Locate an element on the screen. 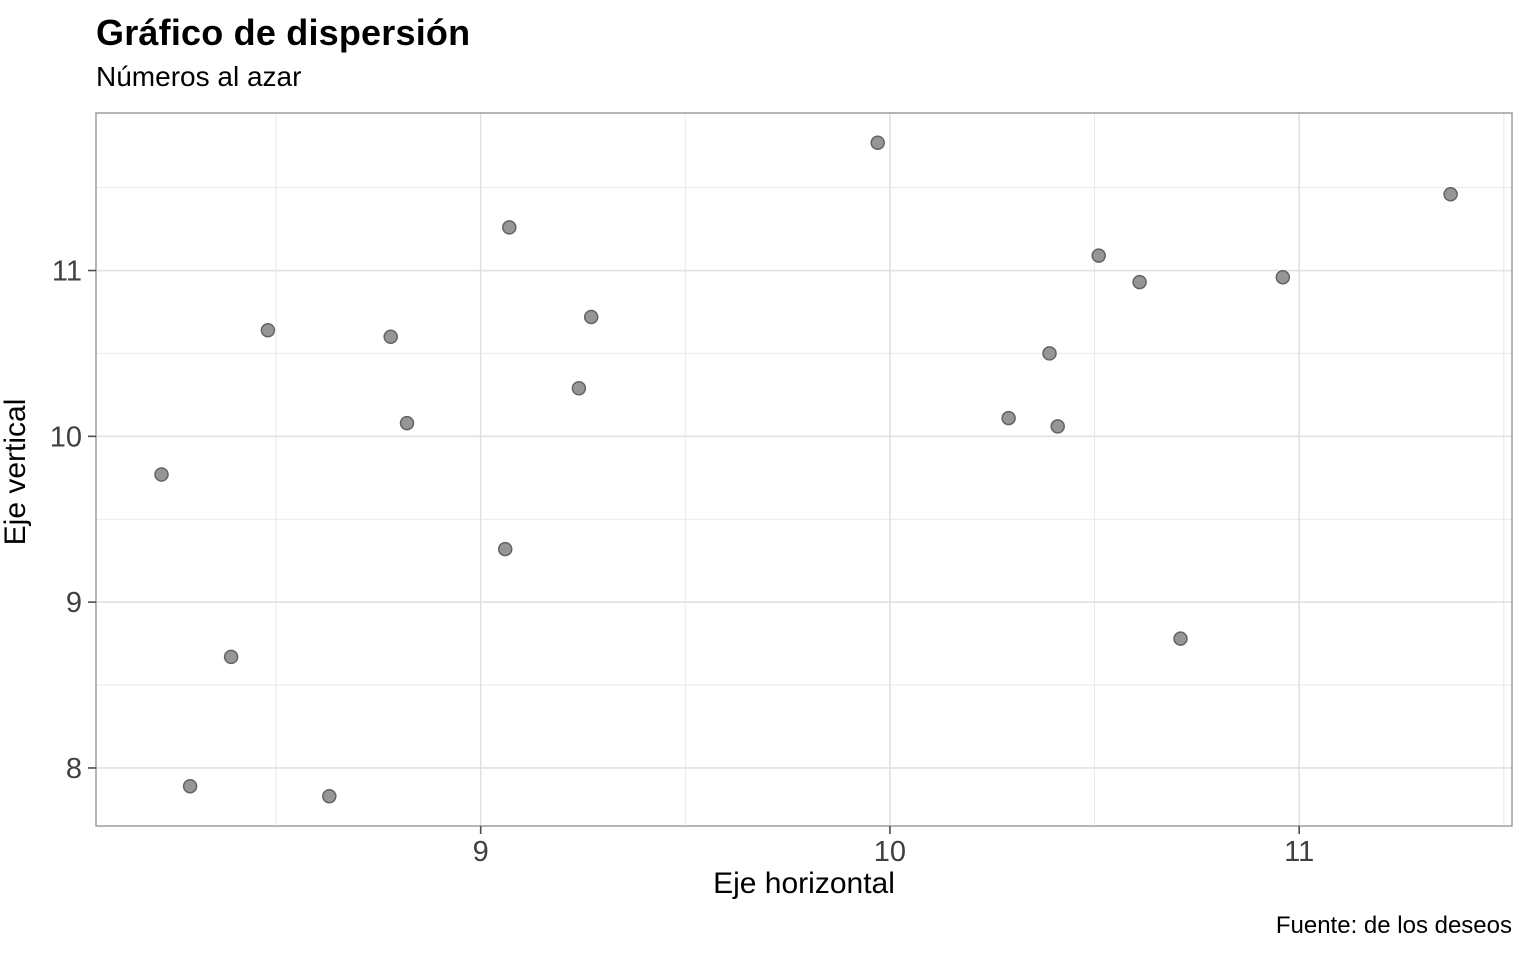 The height and width of the screenshot is (960, 1536). x-axis-title: Eje horizontal is located at coordinates (804, 883).